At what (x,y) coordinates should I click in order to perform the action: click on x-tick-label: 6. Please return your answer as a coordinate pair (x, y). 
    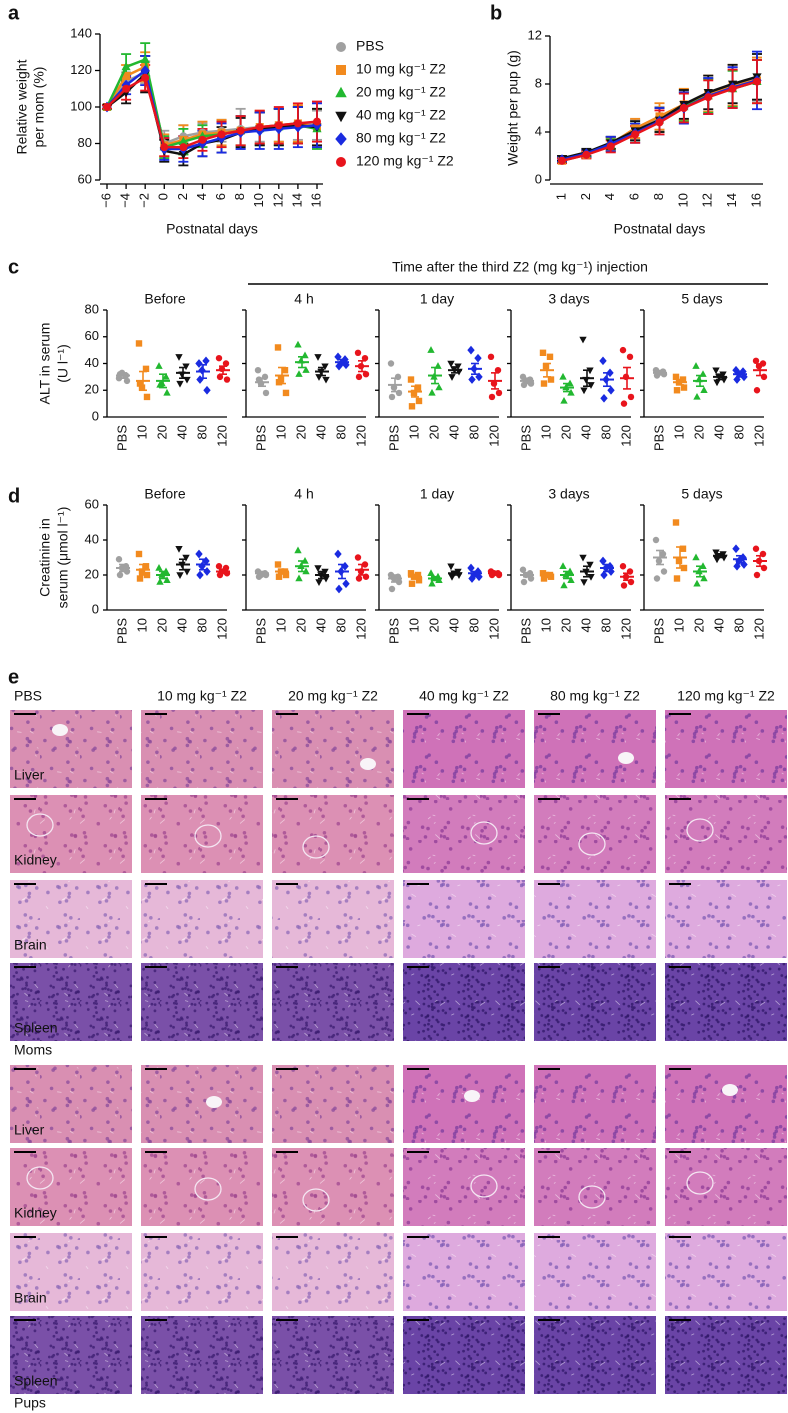
    Looking at the image, I should click on (634, 196).